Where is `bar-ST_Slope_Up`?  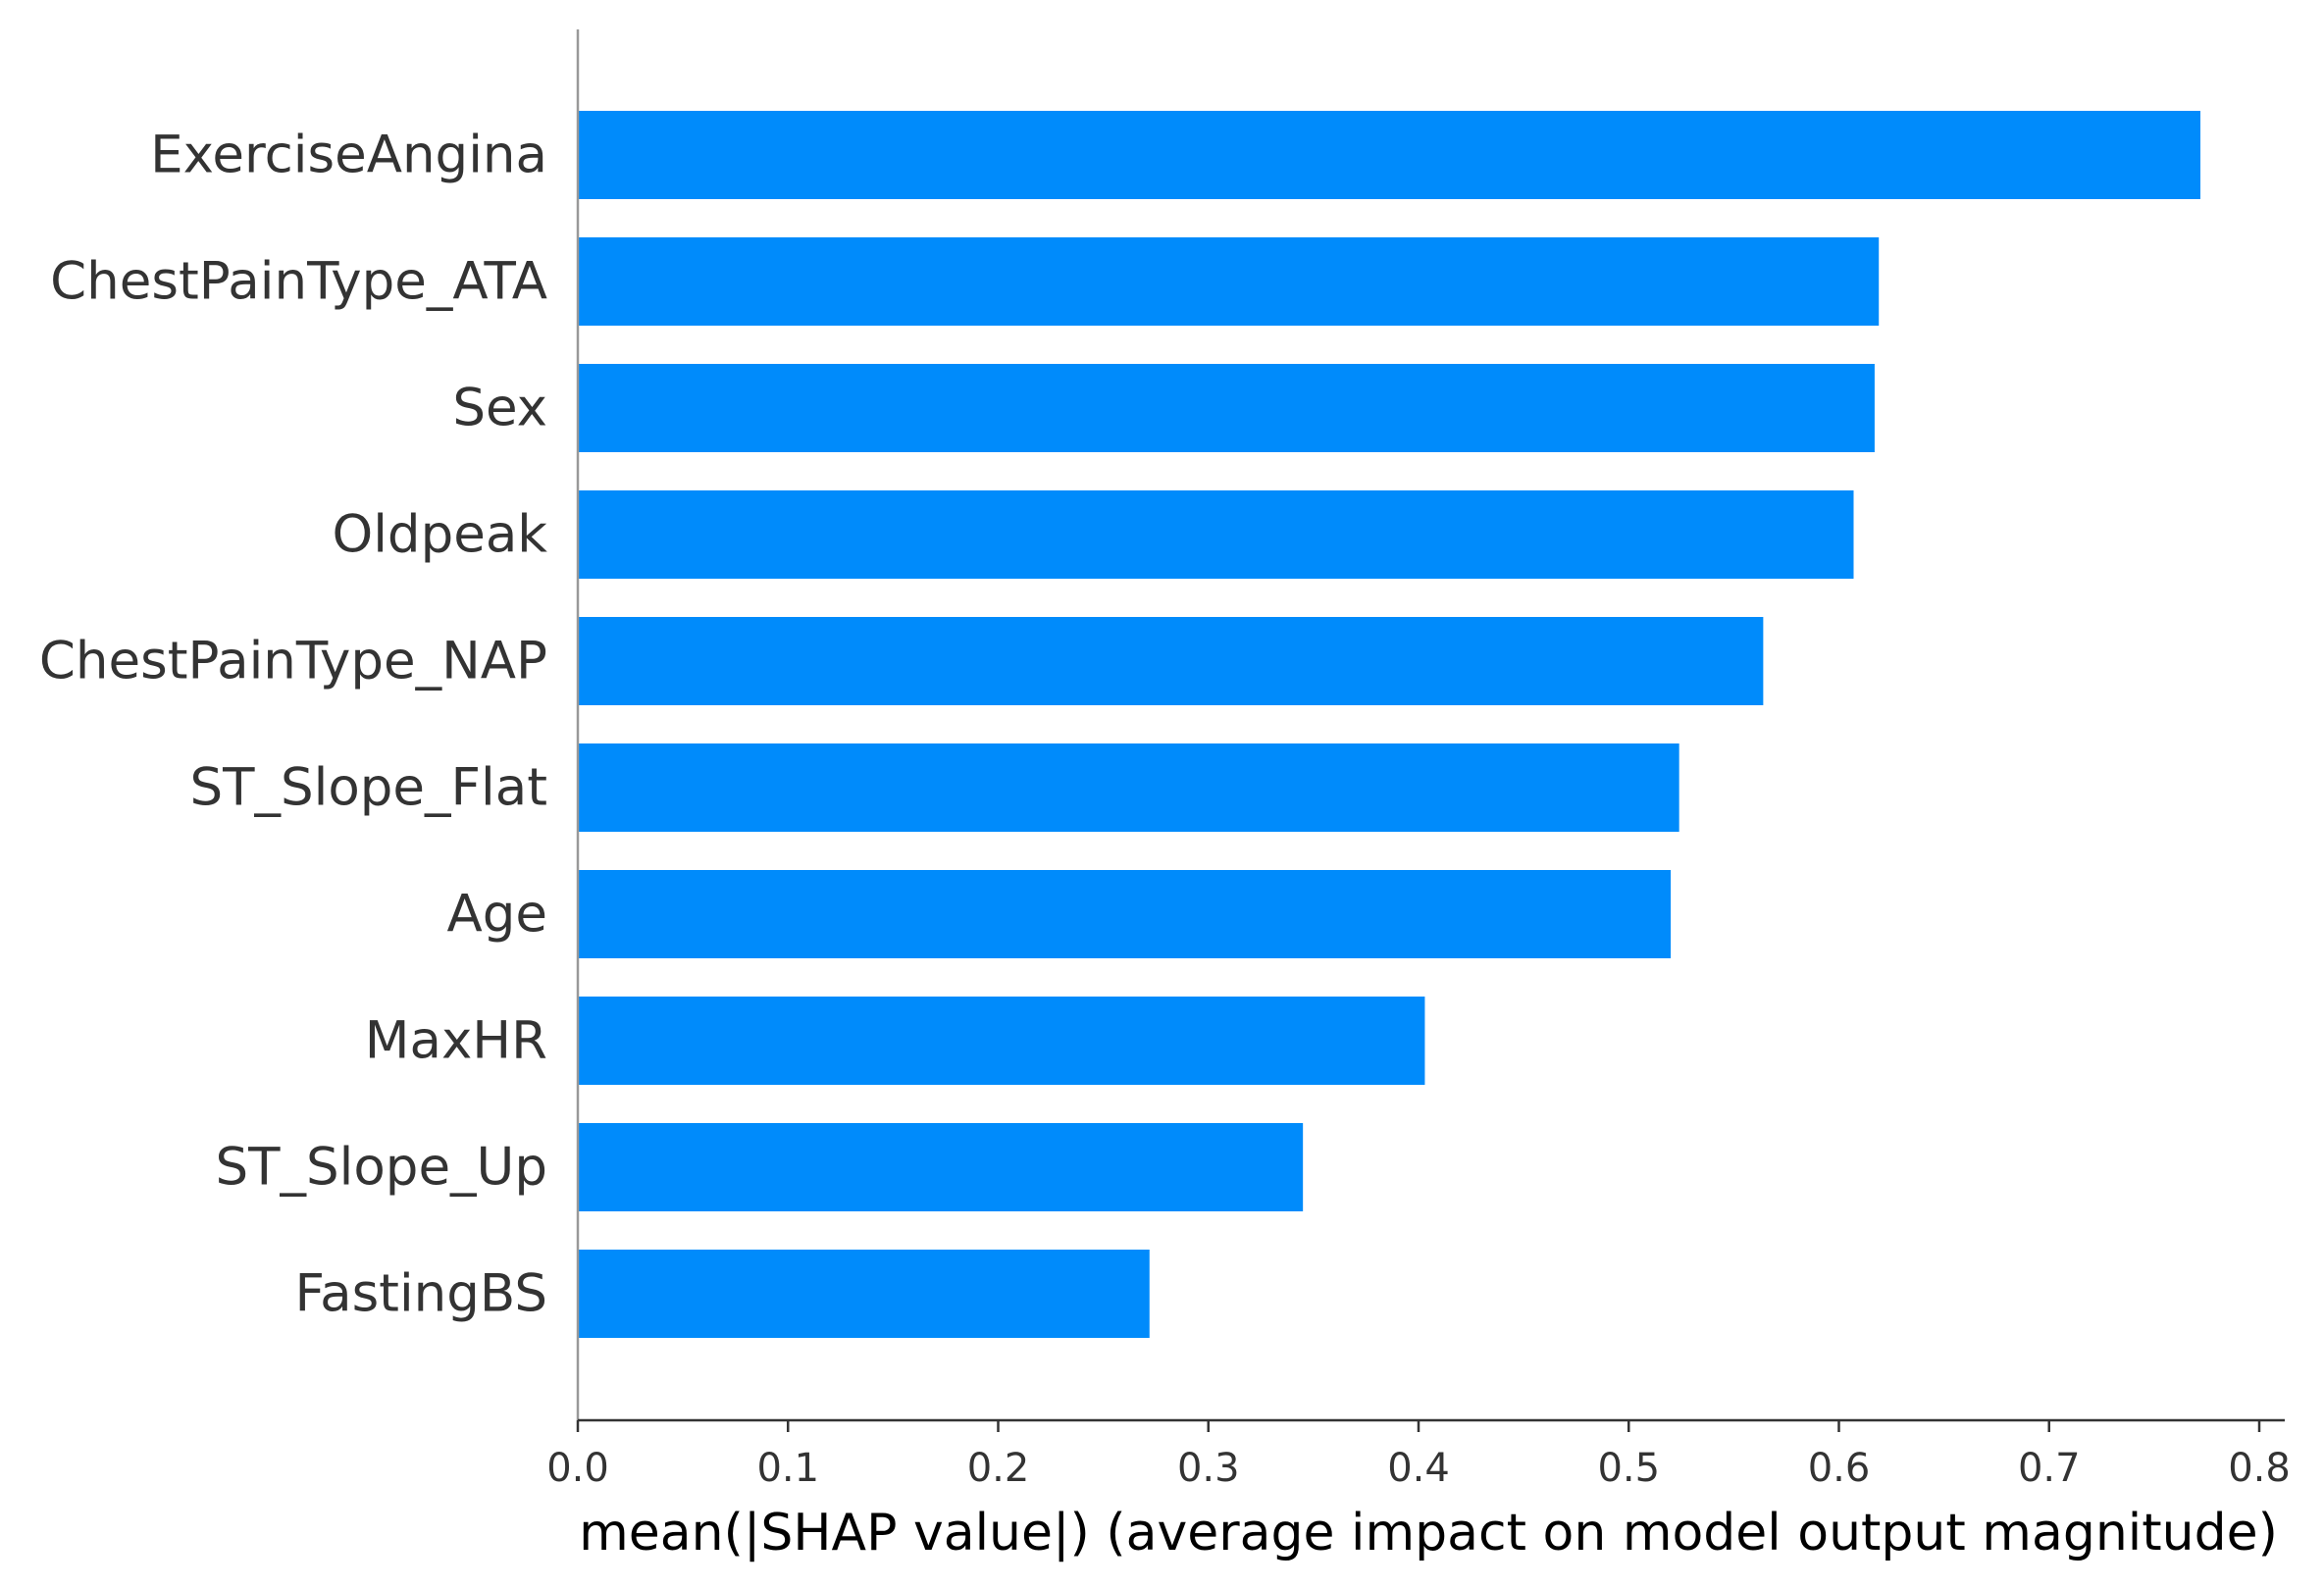
bar-ST_Slope_Up is located at coordinates (941, 1167).